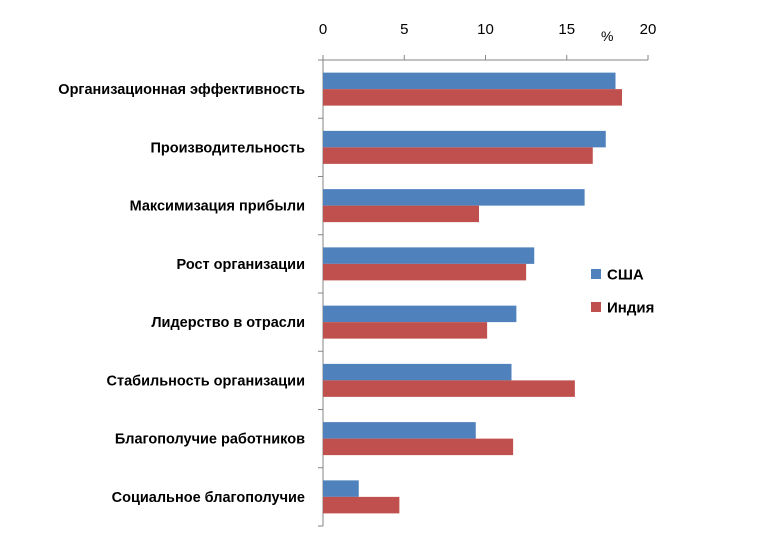 The image size is (768, 547). I want to click on x-tick-label: 20, so click(648, 29).